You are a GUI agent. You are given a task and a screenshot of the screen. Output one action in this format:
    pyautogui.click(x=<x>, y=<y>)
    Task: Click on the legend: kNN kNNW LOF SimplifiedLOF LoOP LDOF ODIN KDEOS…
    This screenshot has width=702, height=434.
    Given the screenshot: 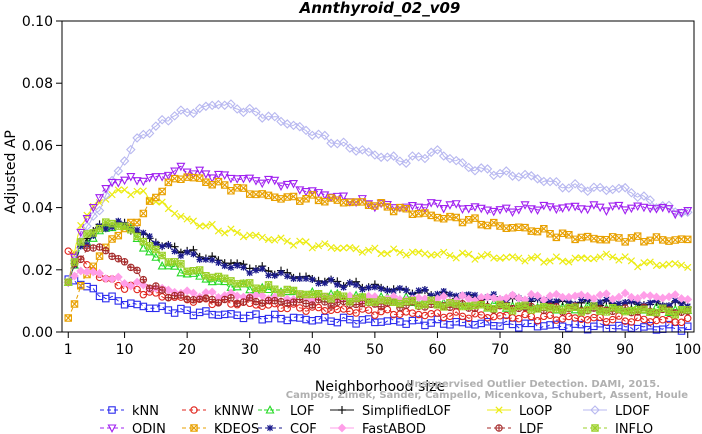 What is the action you would take?
    pyautogui.click(x=376, y=419)
    